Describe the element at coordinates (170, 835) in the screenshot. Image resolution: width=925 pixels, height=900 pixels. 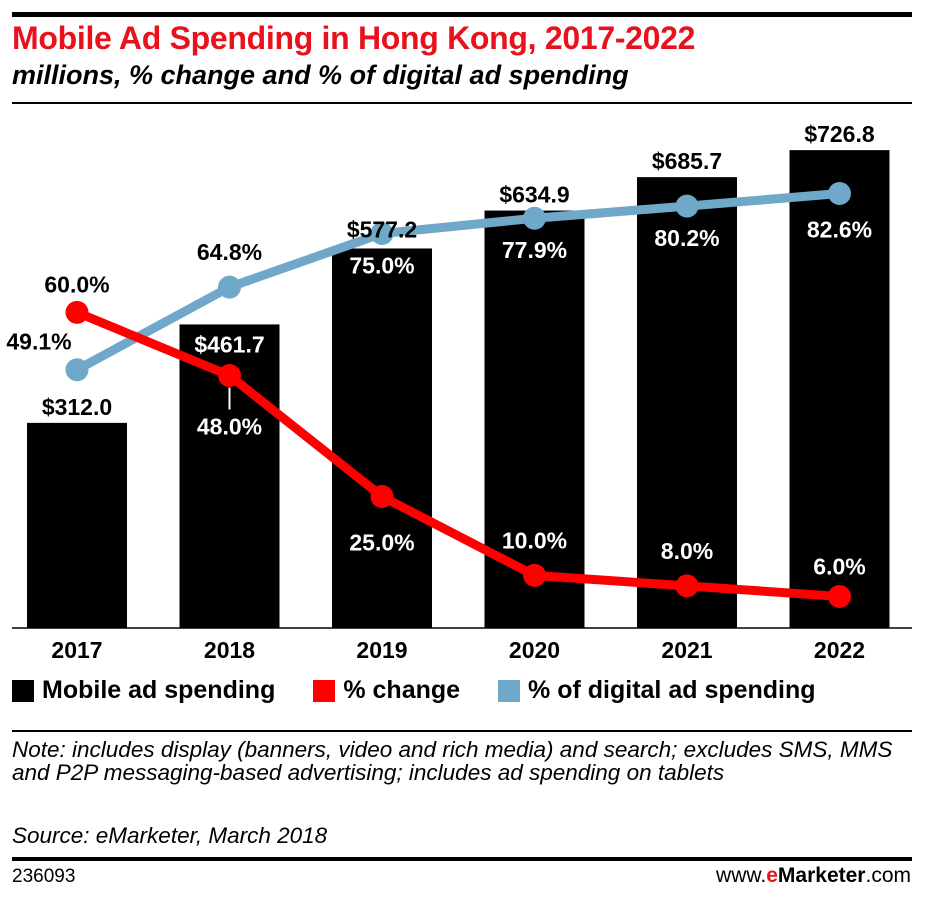
I see `chart-source: Source: eMarketer, March 2018` at that location.